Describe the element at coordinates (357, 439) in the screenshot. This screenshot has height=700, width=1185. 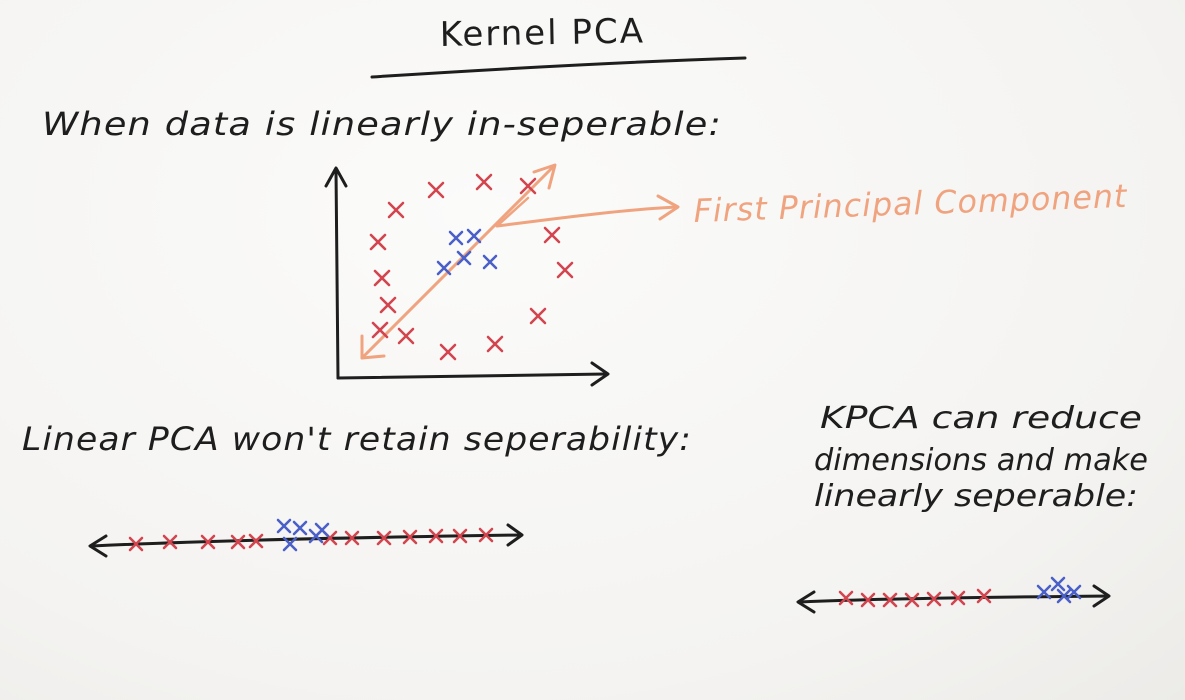
I see `heading-linear-pca: Linear PCA won't retain seperability:` at that location.